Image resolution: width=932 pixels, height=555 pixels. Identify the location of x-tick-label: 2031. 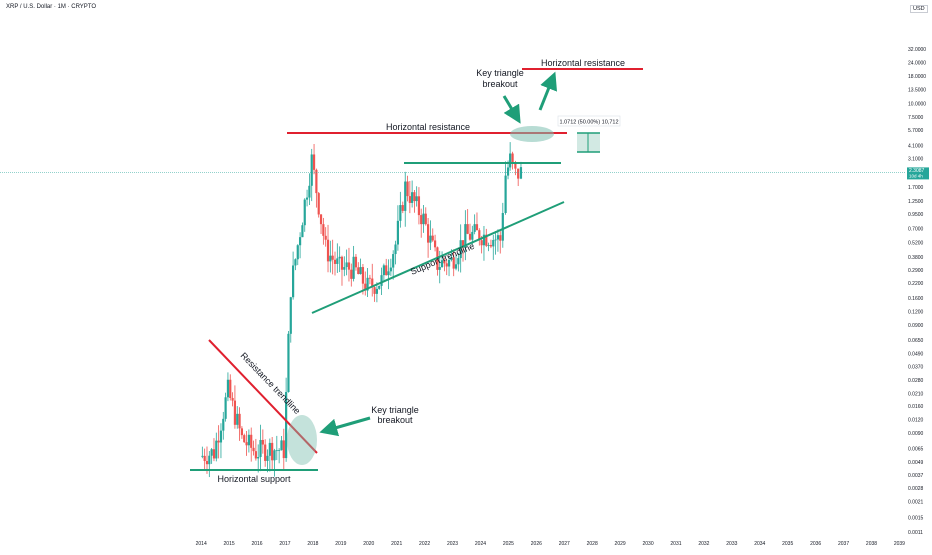
(675, 544).